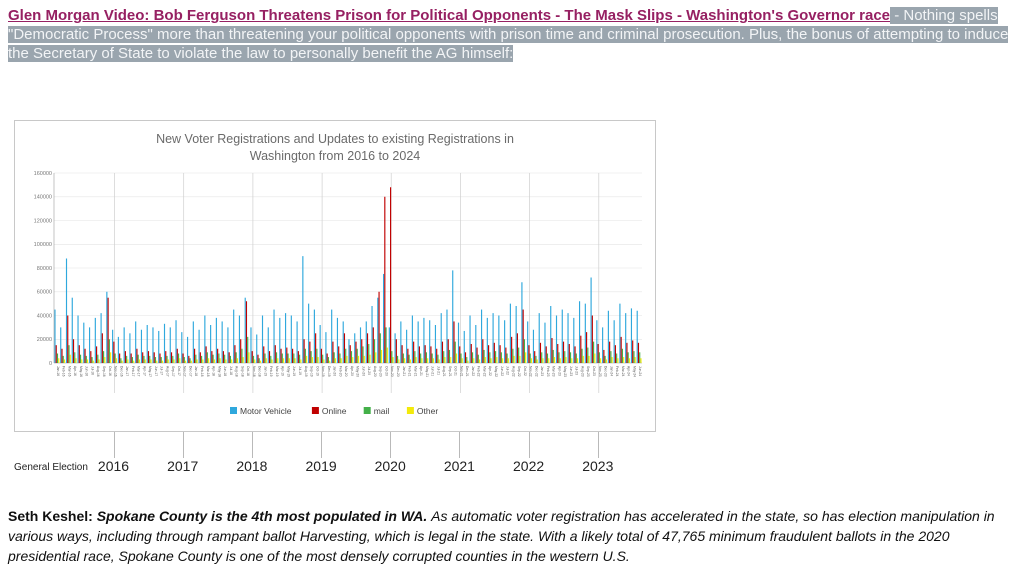 This screenshot has height=577, width=1024. Describe the element at coordinates (588, 371) in the screenshot. I see `svg-text: Sep-23` at that location.